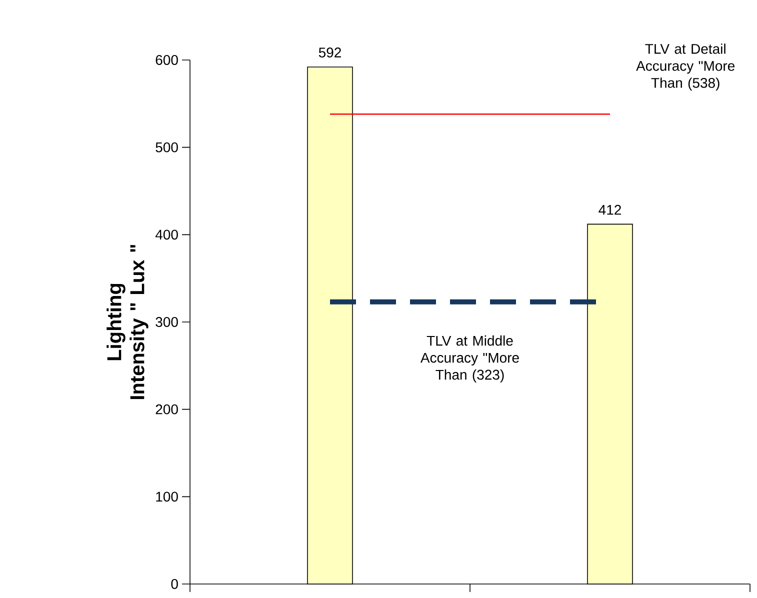 The image size is (757, 598). Describe the element at coordinates (167, 497) in the screenshot. I see `y-tick-label: 100` at that location.